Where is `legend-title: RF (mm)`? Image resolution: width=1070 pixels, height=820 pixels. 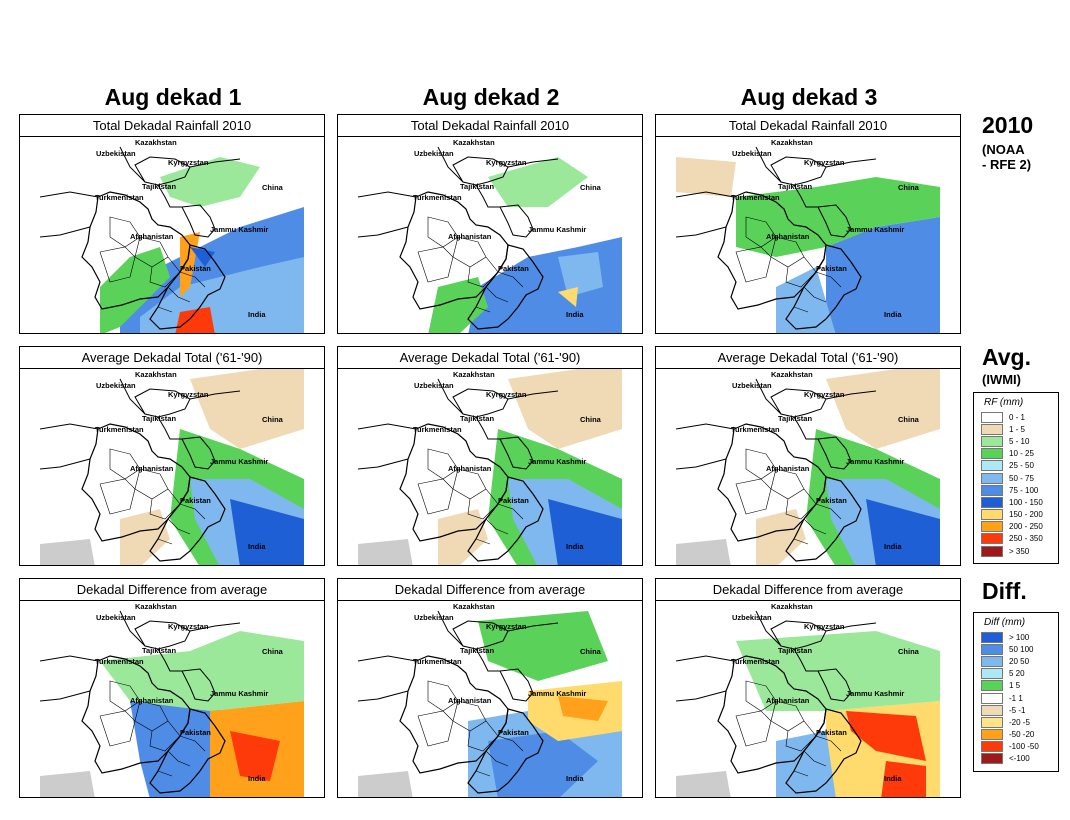
legend-title: RF (mm) is located at coordinates (1004, 402).